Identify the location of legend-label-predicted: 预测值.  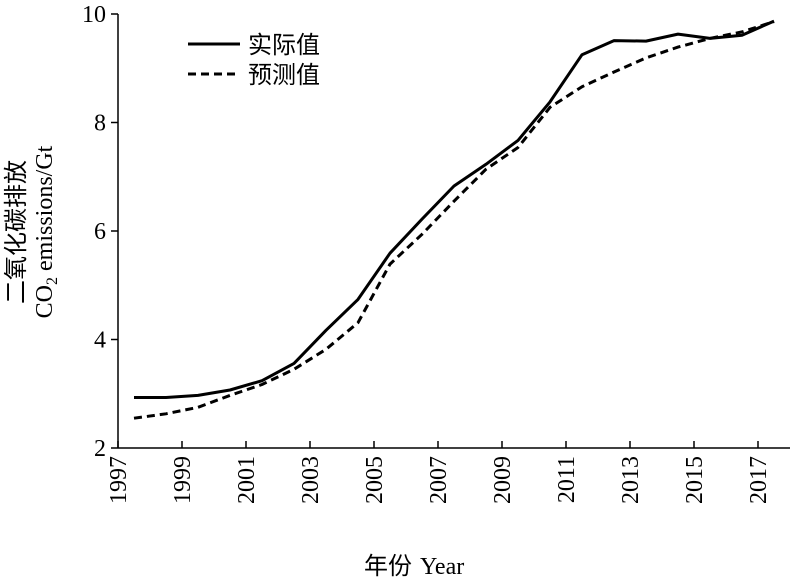
(284, 75).